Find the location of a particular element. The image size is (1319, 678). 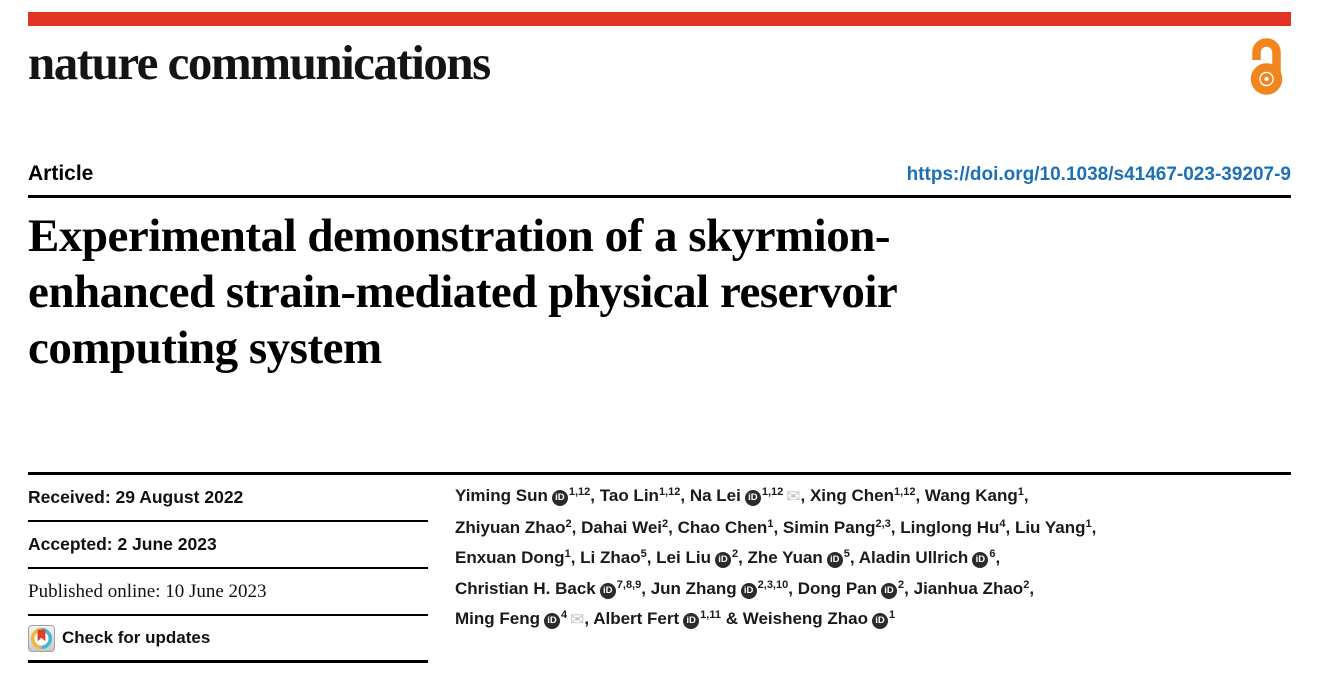

author-name: Xing Chen1,12 is located at coordinates (862, 495).